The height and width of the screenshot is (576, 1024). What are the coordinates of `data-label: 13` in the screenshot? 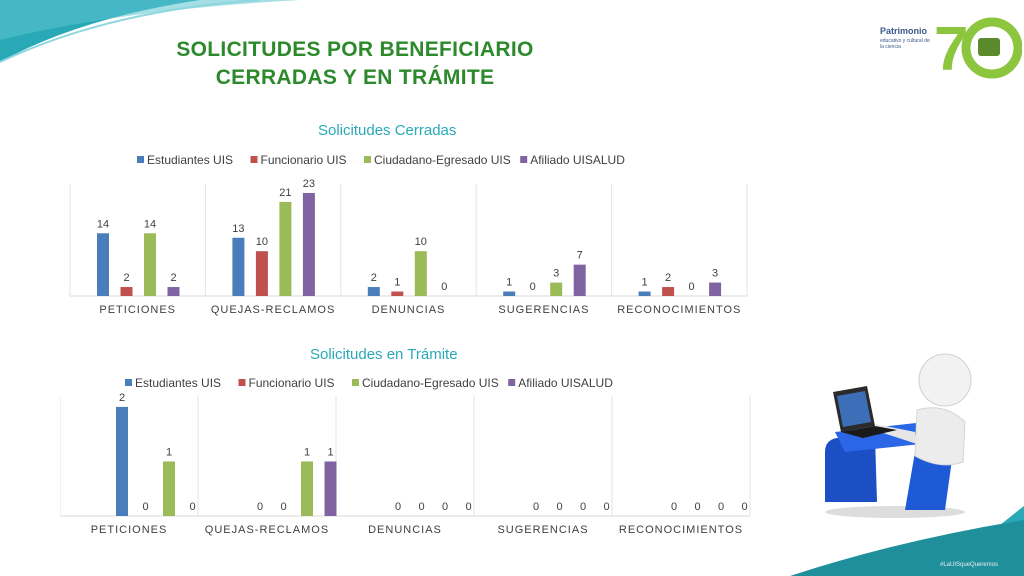 It's located at (238, 229).